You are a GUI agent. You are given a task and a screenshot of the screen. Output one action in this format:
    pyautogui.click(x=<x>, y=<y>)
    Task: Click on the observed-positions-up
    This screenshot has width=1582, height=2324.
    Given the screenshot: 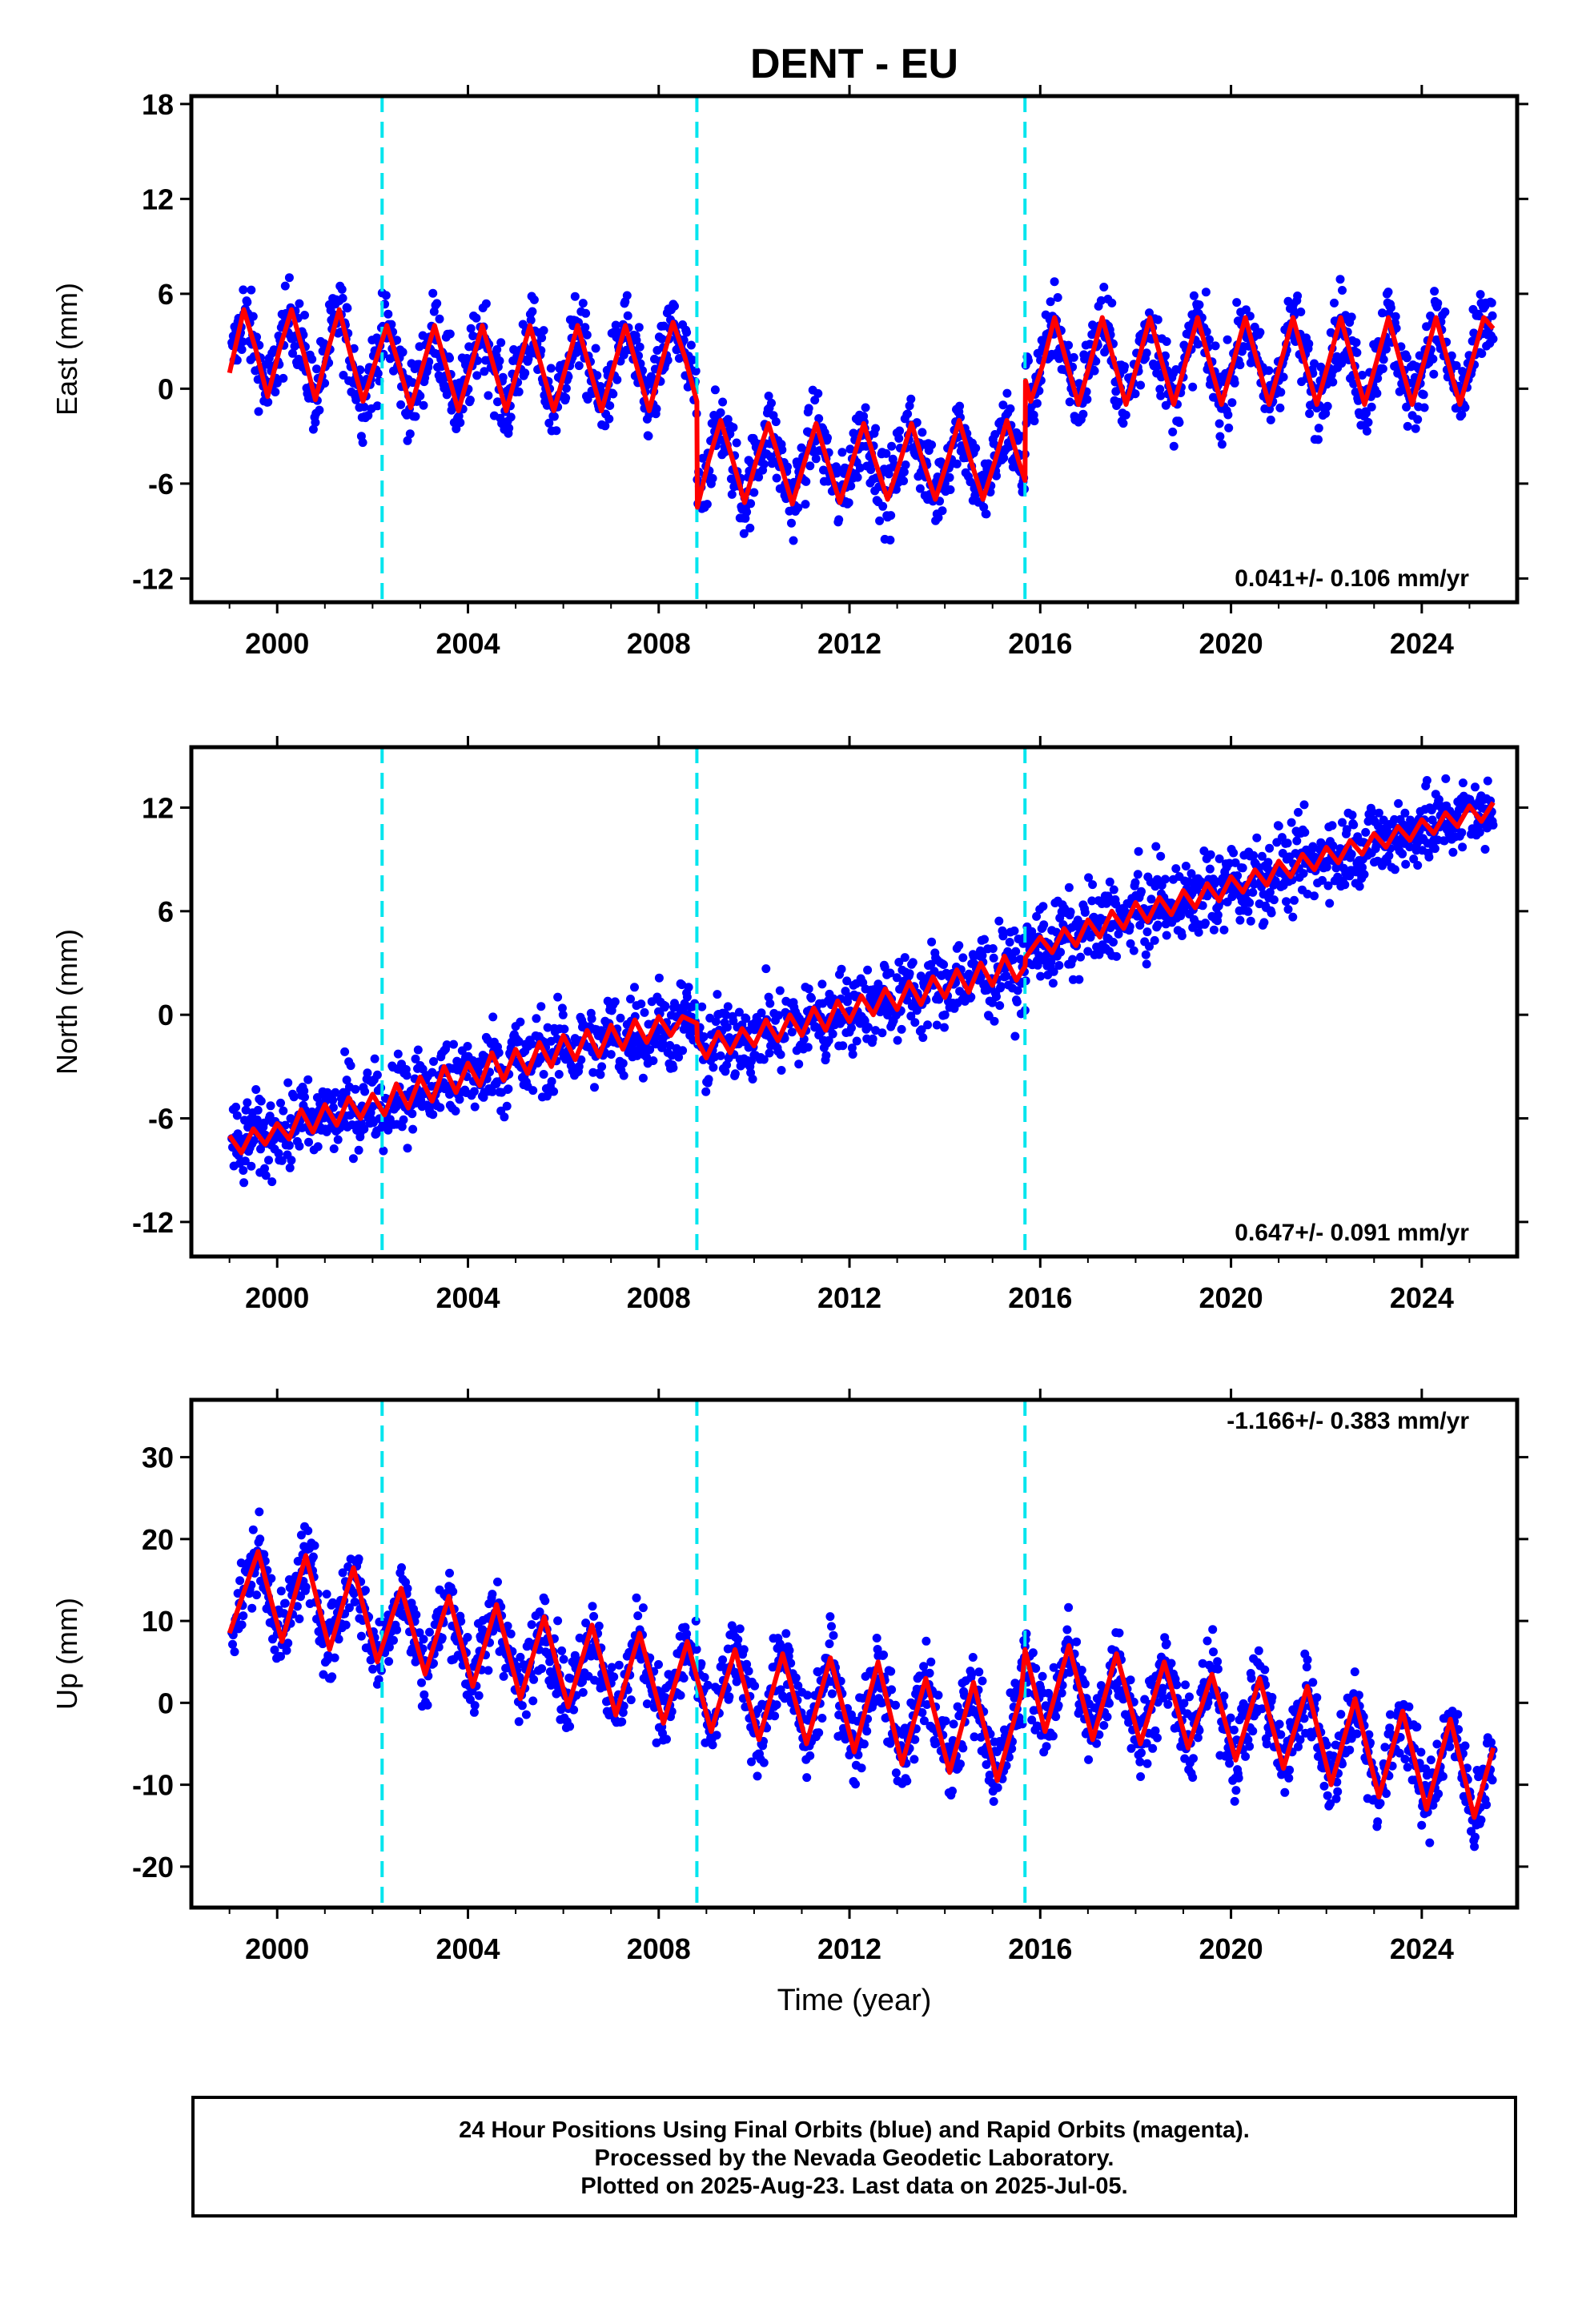 What is the action you would take?
    pyautogui.click(x=863, y=1679)
    